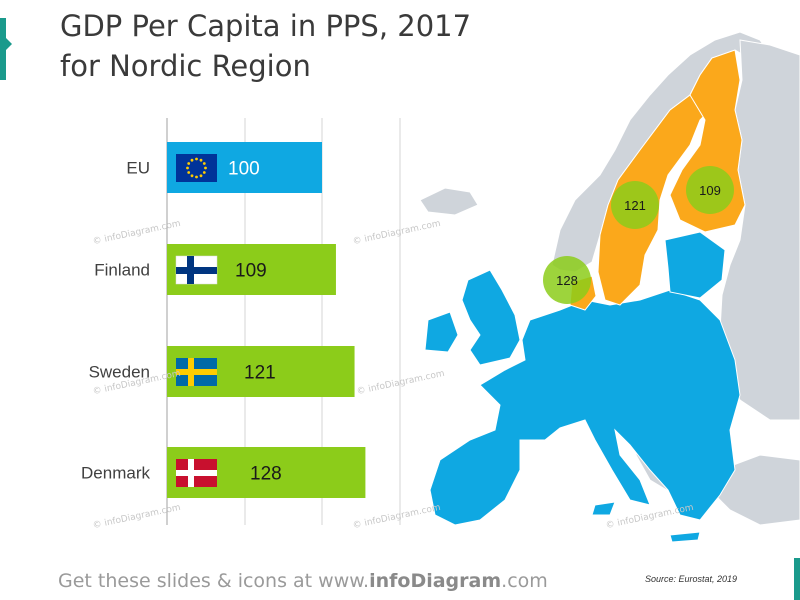  What do you see at coordinates (695, 265) in the screenshot?
I see `map-baltics` at bounding box center [695, 265].